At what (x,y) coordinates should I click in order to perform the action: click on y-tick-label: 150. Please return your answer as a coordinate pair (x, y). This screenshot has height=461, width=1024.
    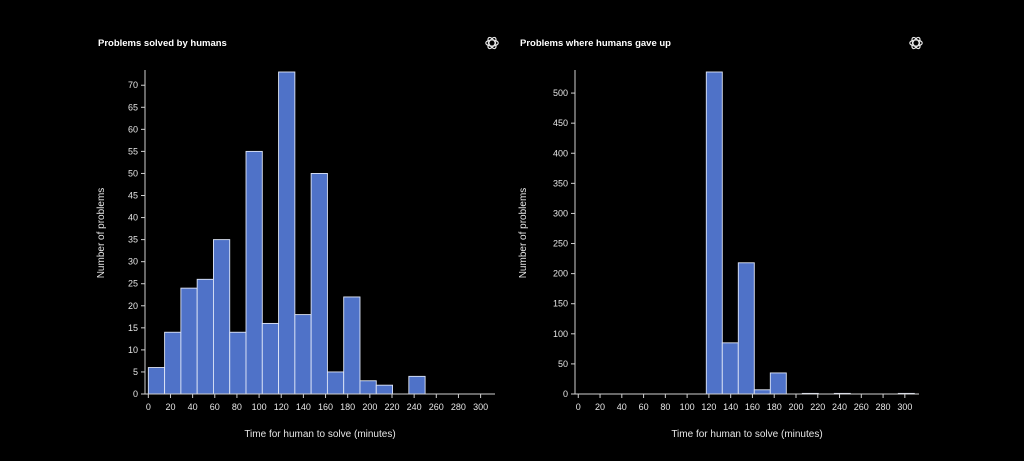
    Looking at the image, I should click on (560, 304).